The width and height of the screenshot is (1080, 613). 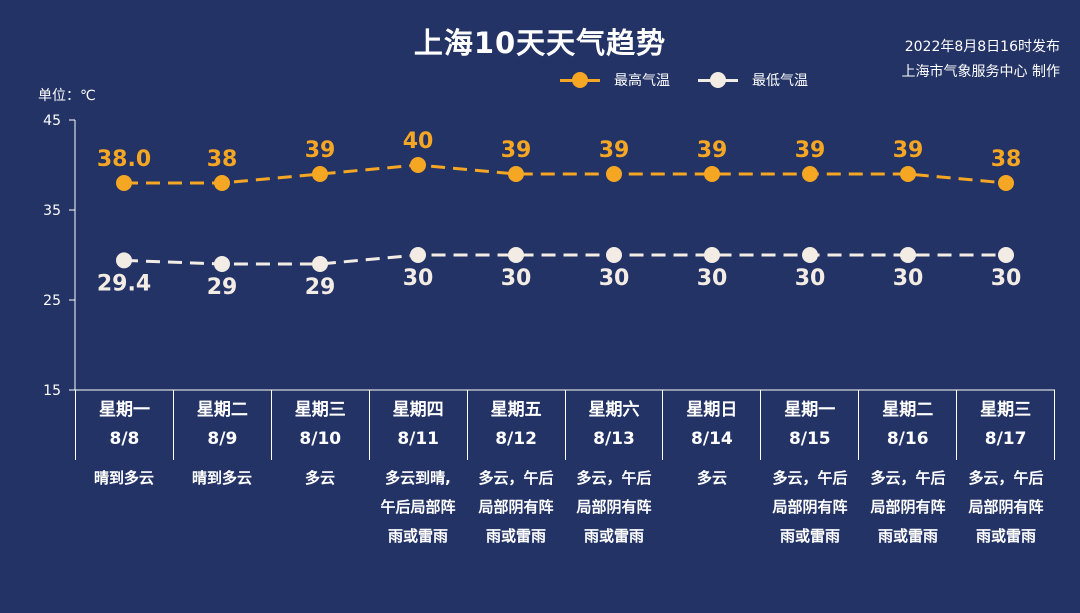 What do you see at coordinates (565, 174) in the screenshot?
I see `series-line-high` at bounding box center [565, 174].